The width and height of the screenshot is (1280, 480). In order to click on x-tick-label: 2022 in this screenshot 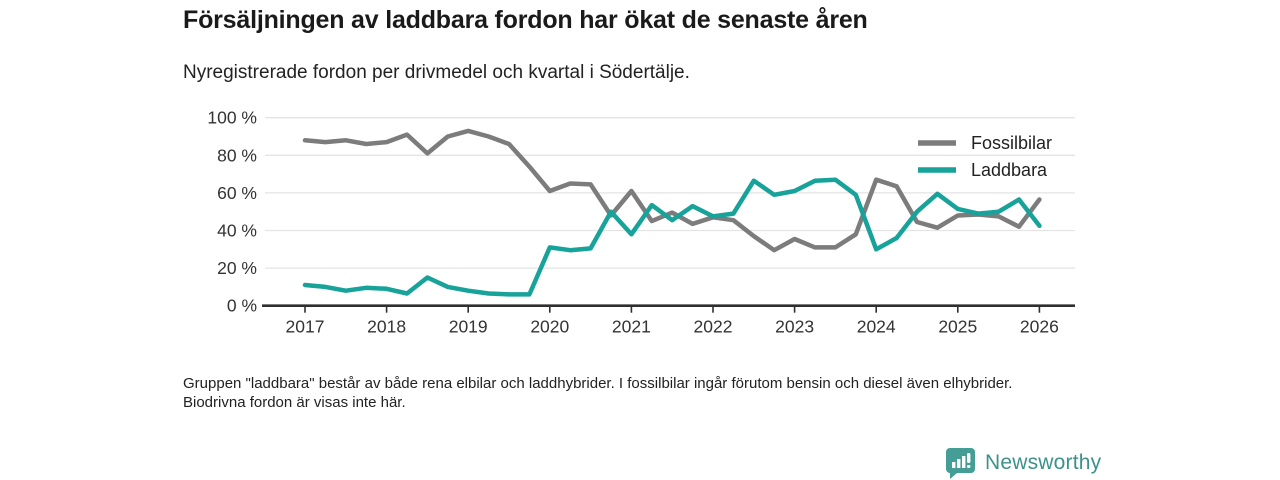, I will do `click(713, 327)`.